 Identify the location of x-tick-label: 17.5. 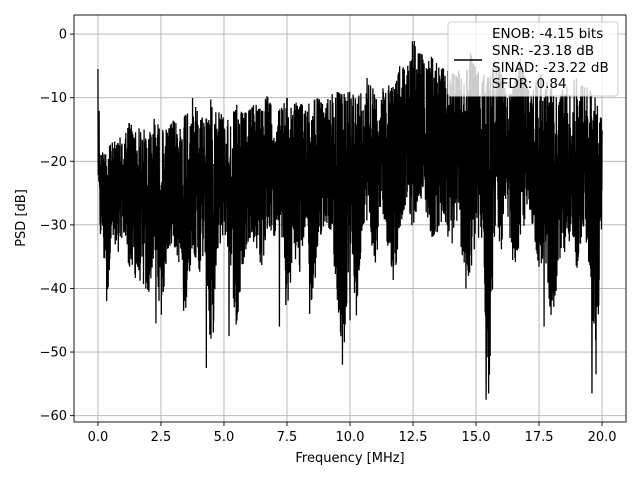
(539, 437).